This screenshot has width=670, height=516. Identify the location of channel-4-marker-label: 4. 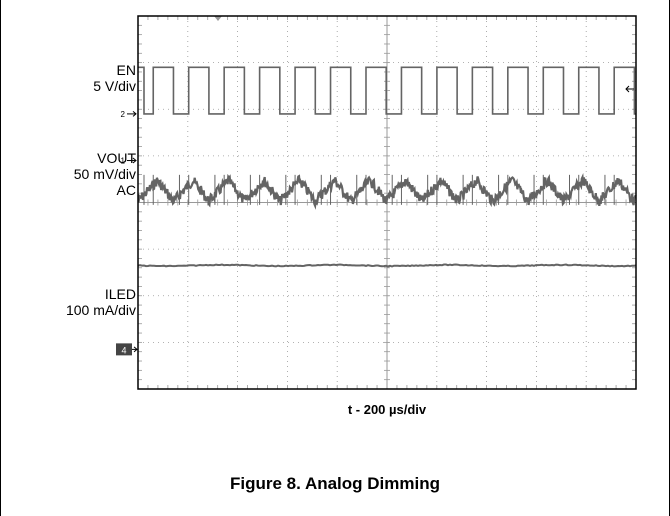
(123, 350).